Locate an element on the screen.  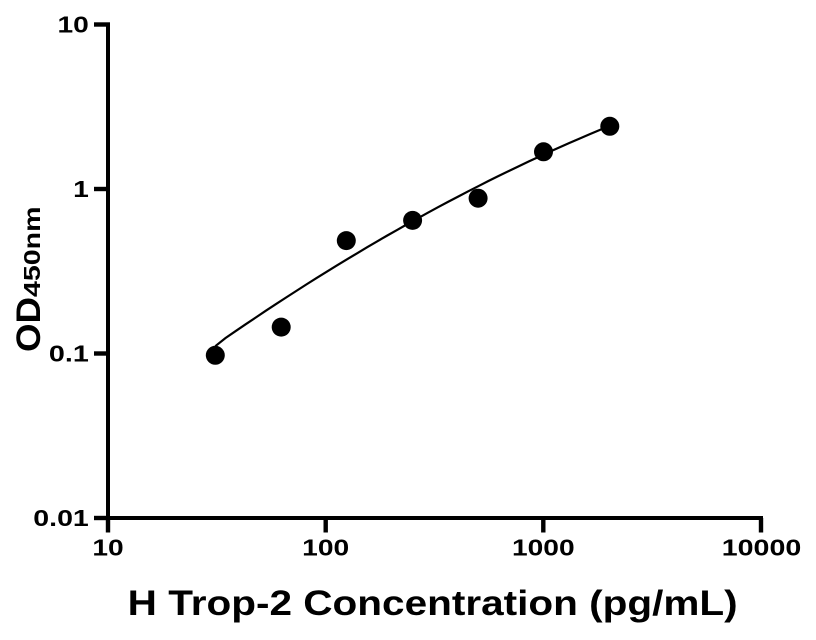
svg-text: 1 is located at coordinates (81, 189).